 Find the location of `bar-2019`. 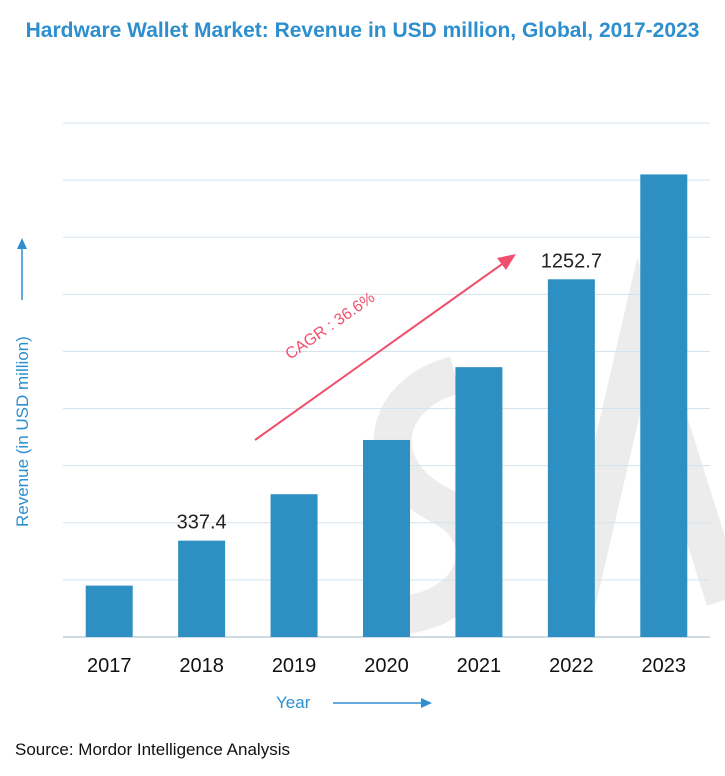

bar-2019 is located at coordinates (294, 565).